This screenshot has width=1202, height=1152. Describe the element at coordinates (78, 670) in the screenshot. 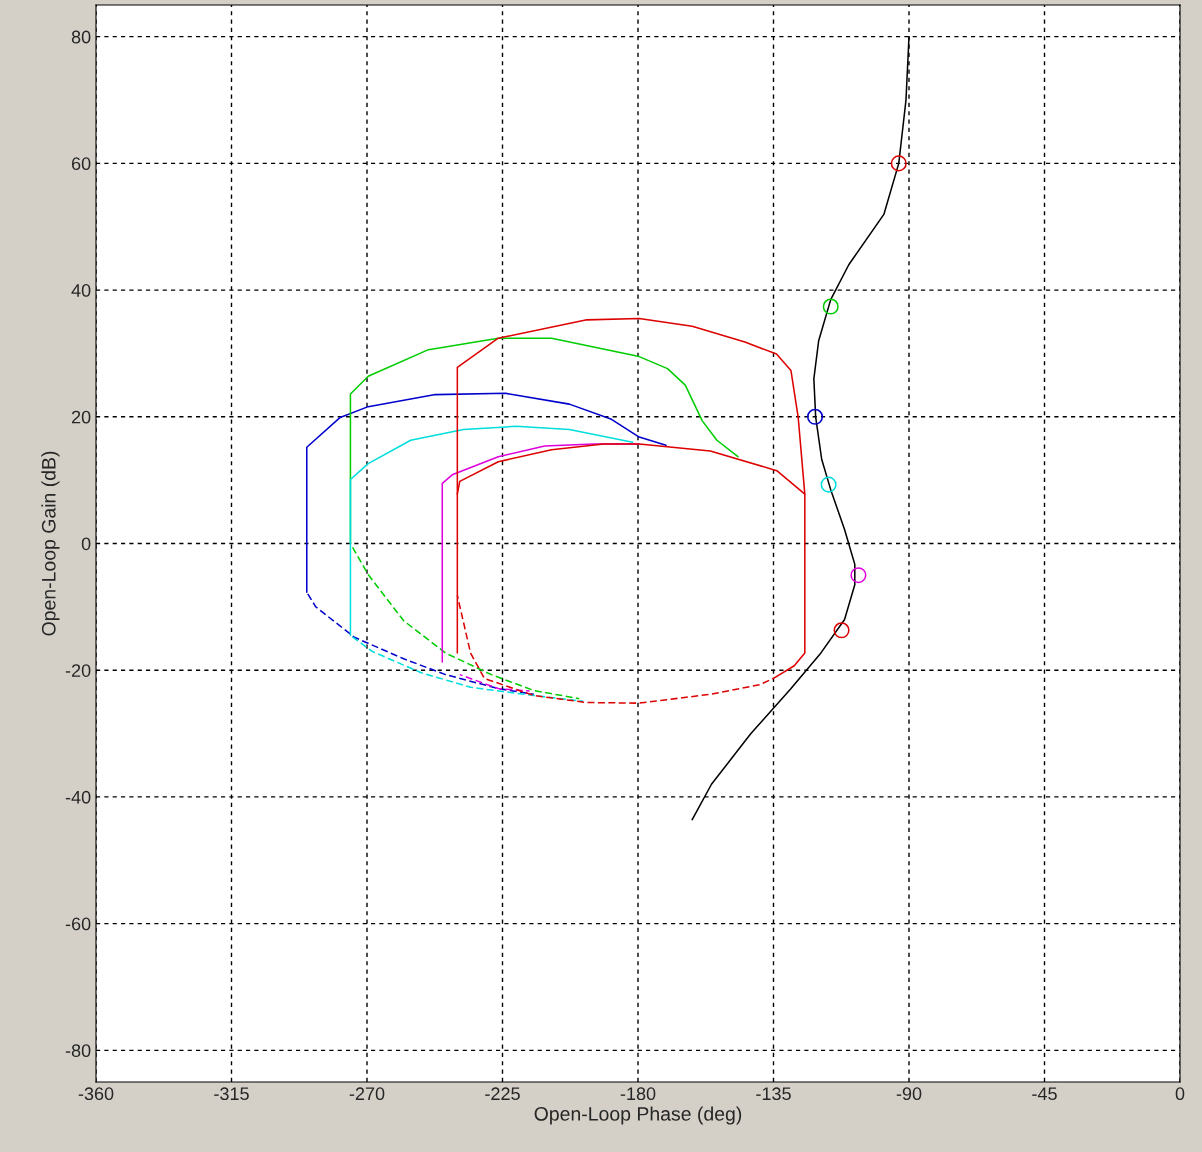

I see `y-tick-label: -20` at that location.